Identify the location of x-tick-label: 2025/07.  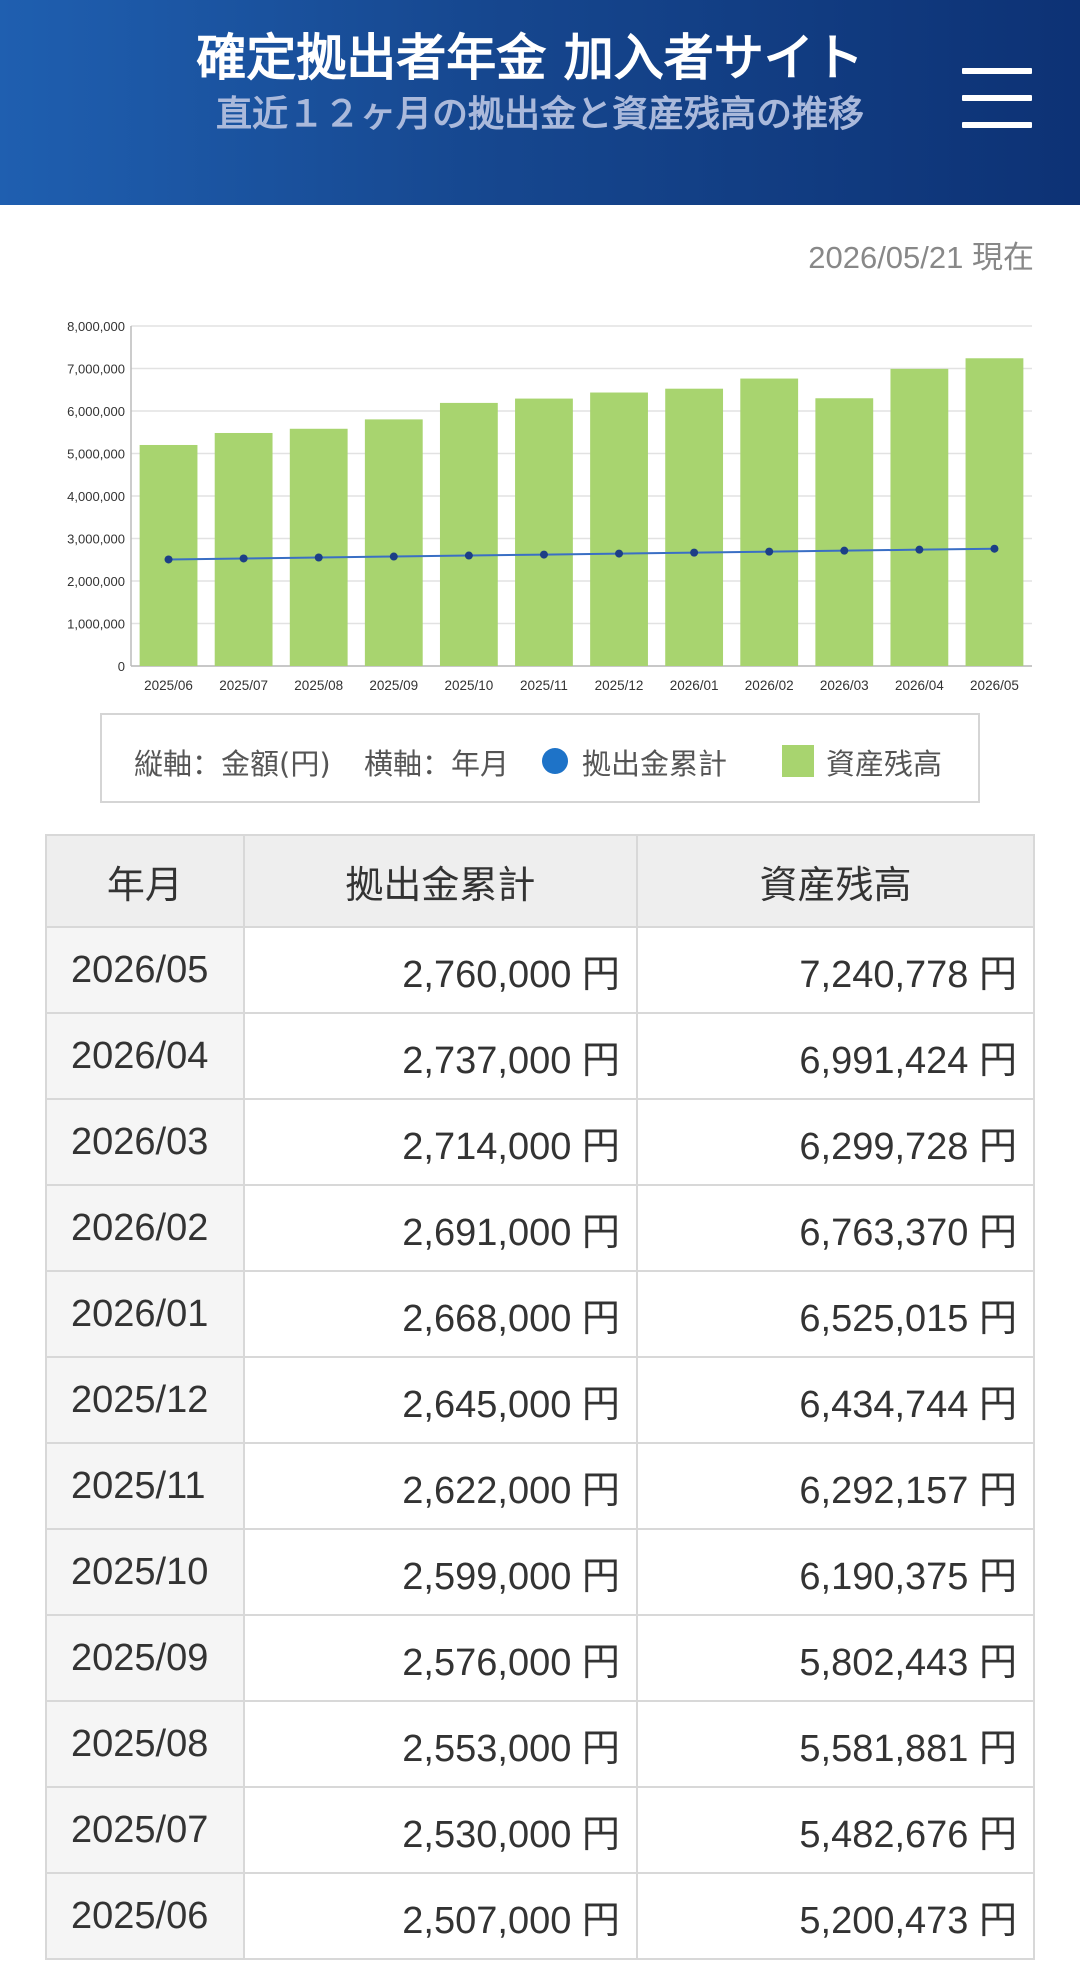
(243, 685).